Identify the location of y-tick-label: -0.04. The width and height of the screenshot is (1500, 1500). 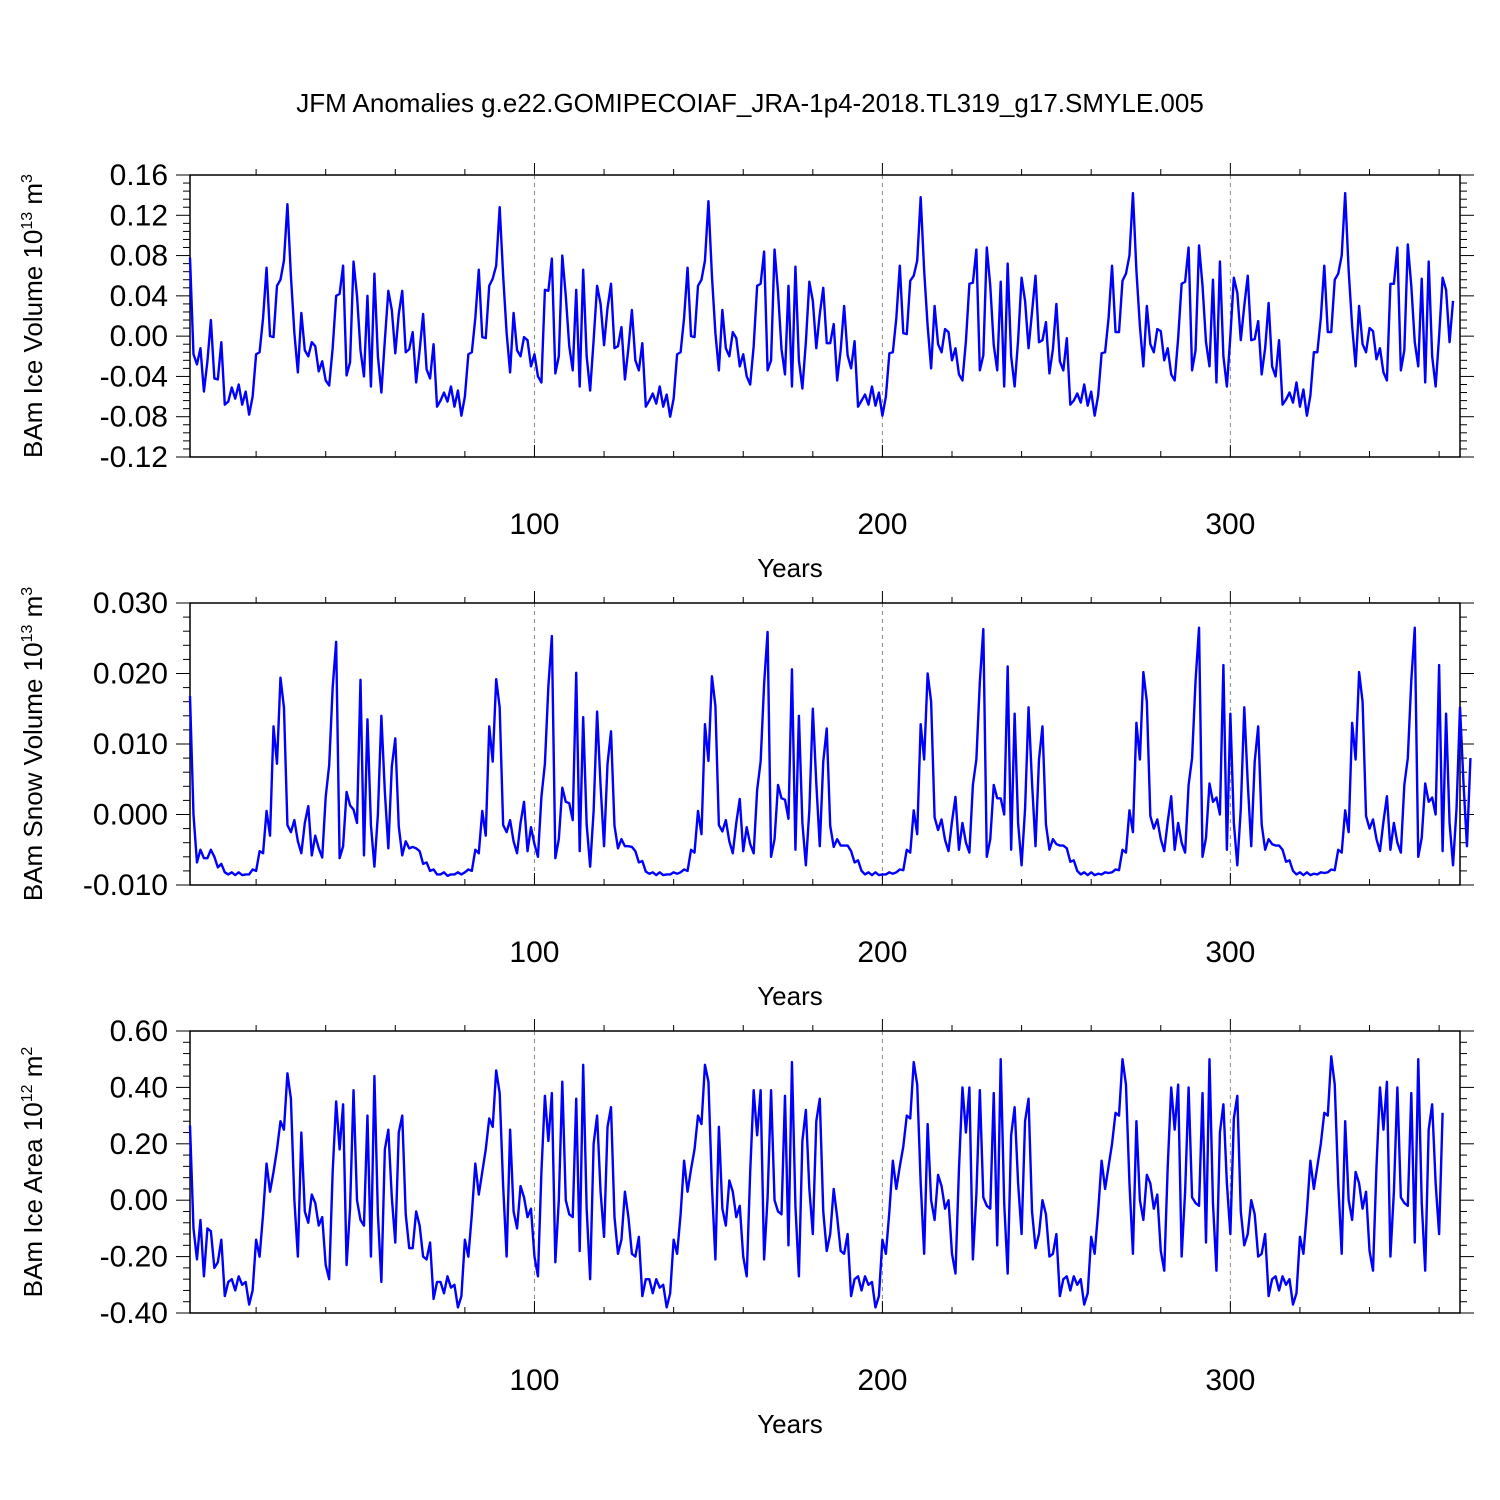
(134, 376).